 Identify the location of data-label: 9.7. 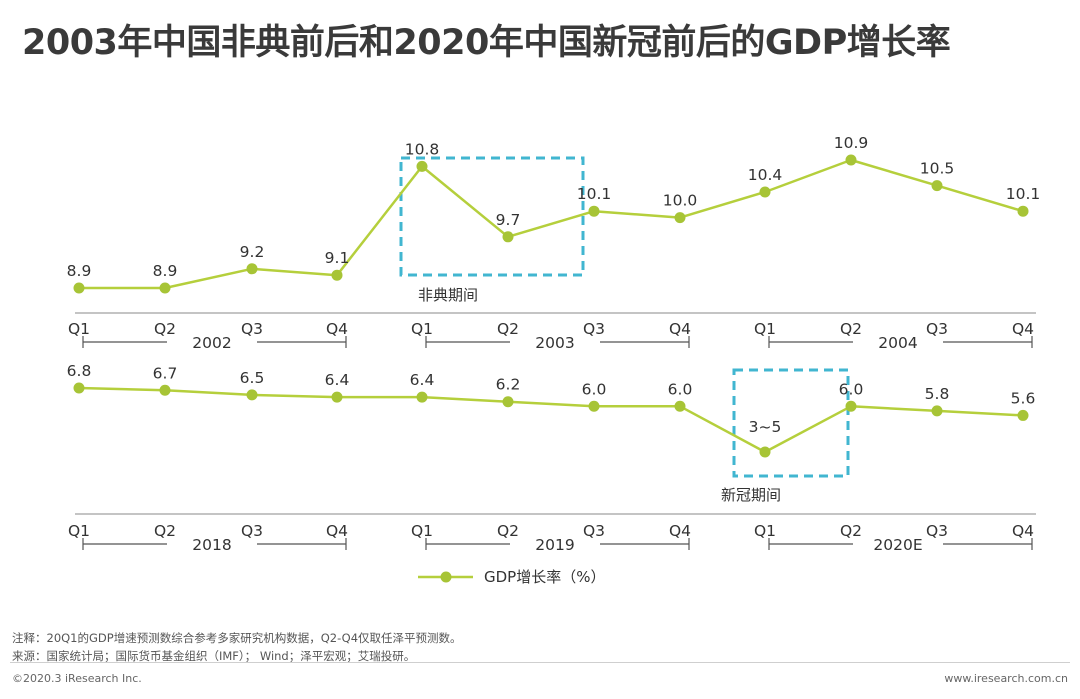
(508, 220).